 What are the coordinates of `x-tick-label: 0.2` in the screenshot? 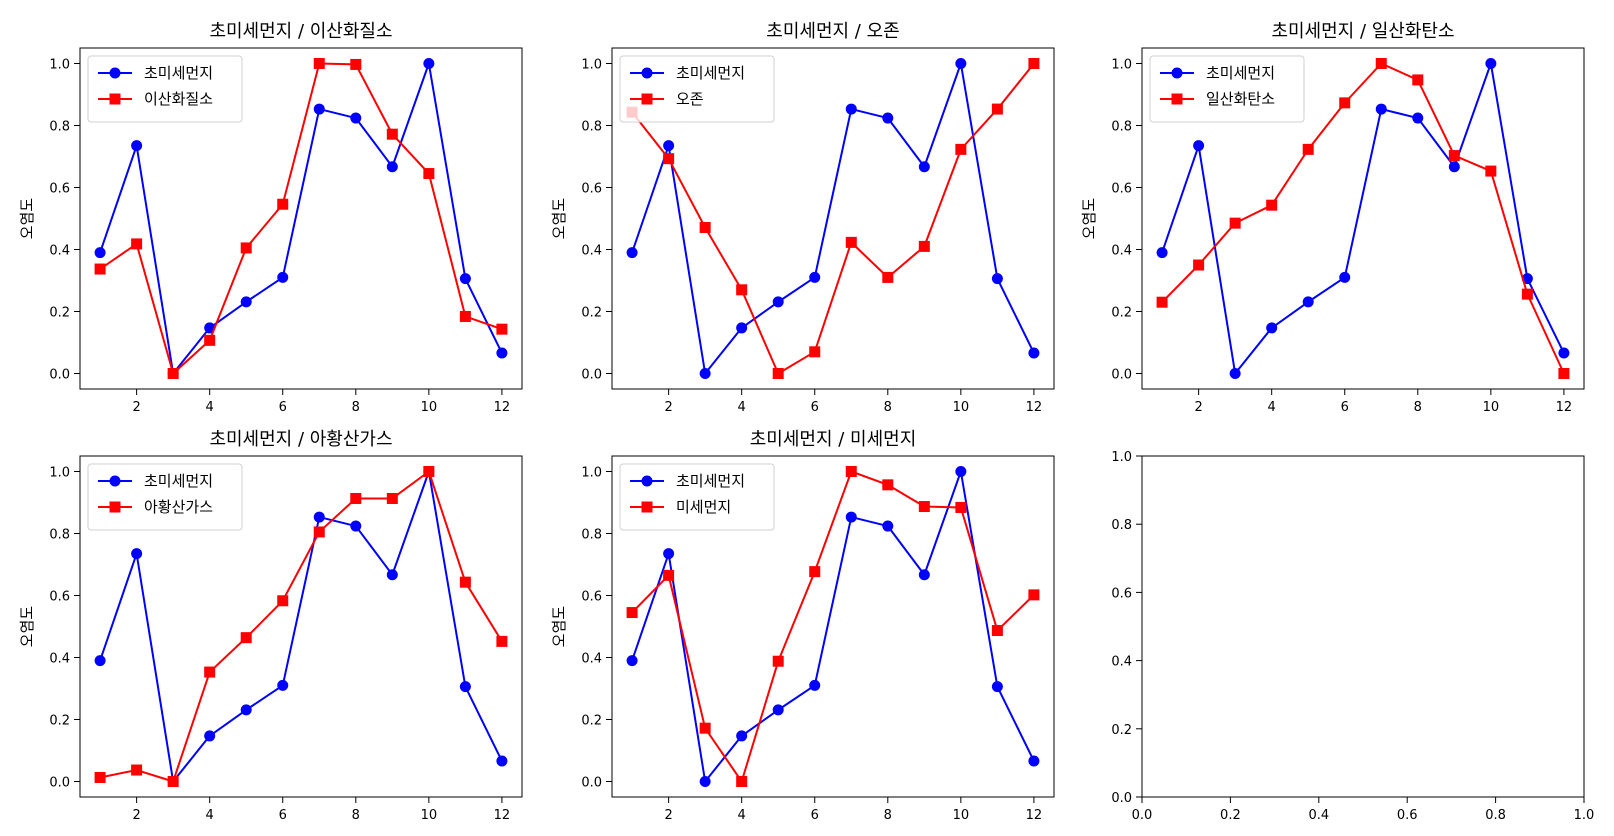 It's located at (1230, 815).